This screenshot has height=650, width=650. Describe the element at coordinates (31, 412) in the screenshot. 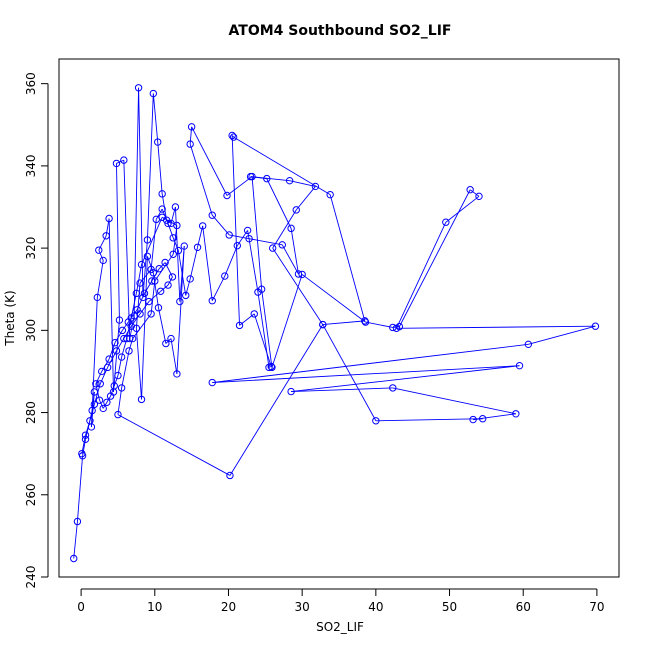

I see `y-tick-label: 280` at that location.